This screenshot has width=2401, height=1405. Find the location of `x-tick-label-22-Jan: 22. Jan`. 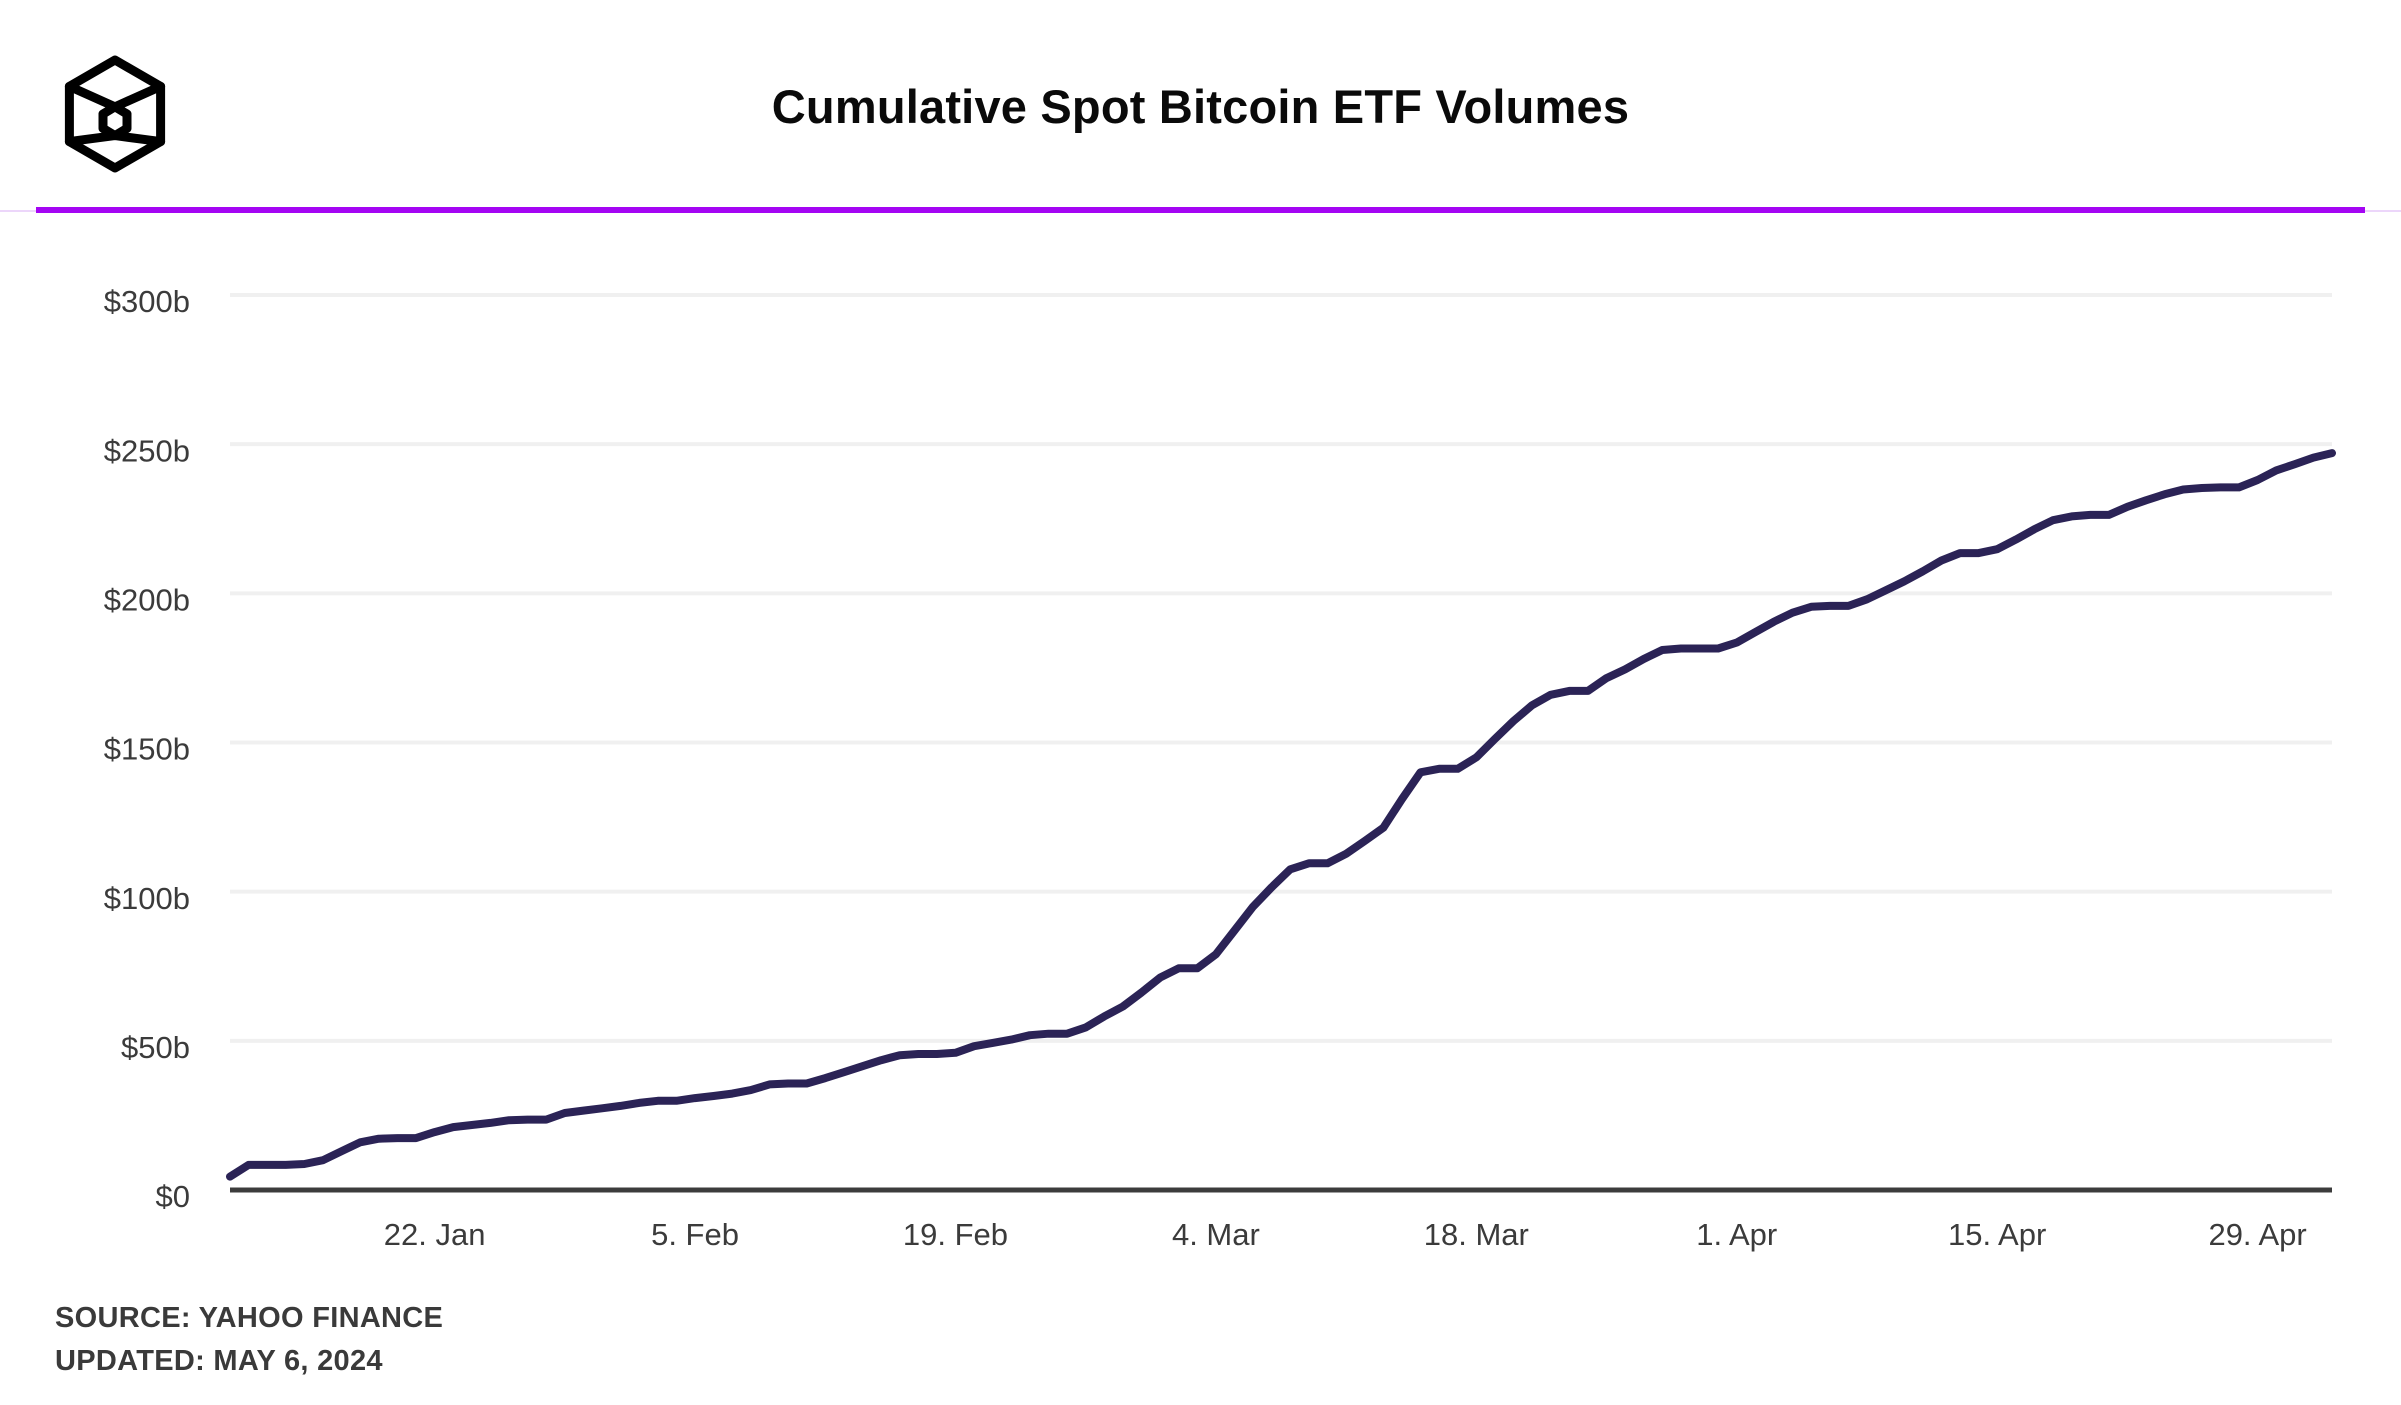

x-tick-label-22-Jan: 22. Jan is located at coordinates (435, 1234).